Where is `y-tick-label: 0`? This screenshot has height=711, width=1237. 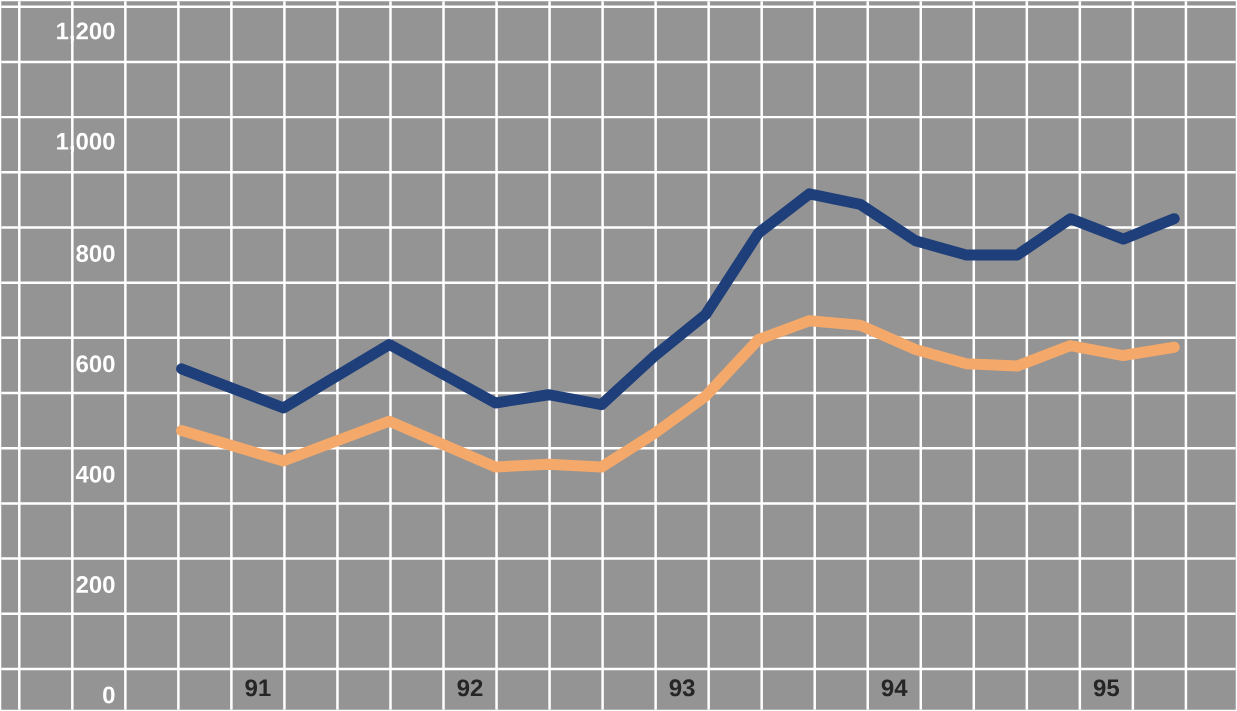
y-tick-label: 0 is located at coordinates (109, 695).